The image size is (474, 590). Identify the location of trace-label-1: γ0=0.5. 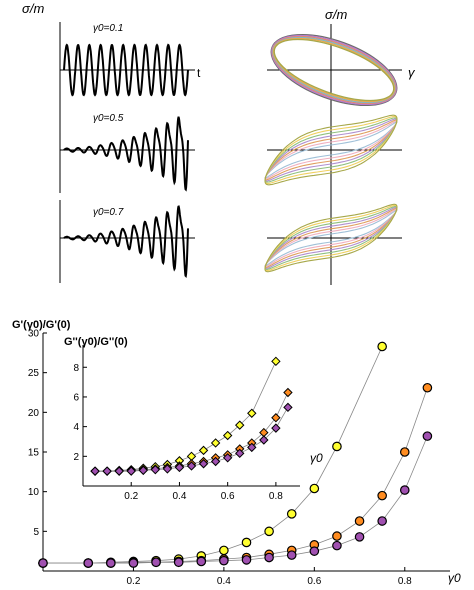
(108, 118).